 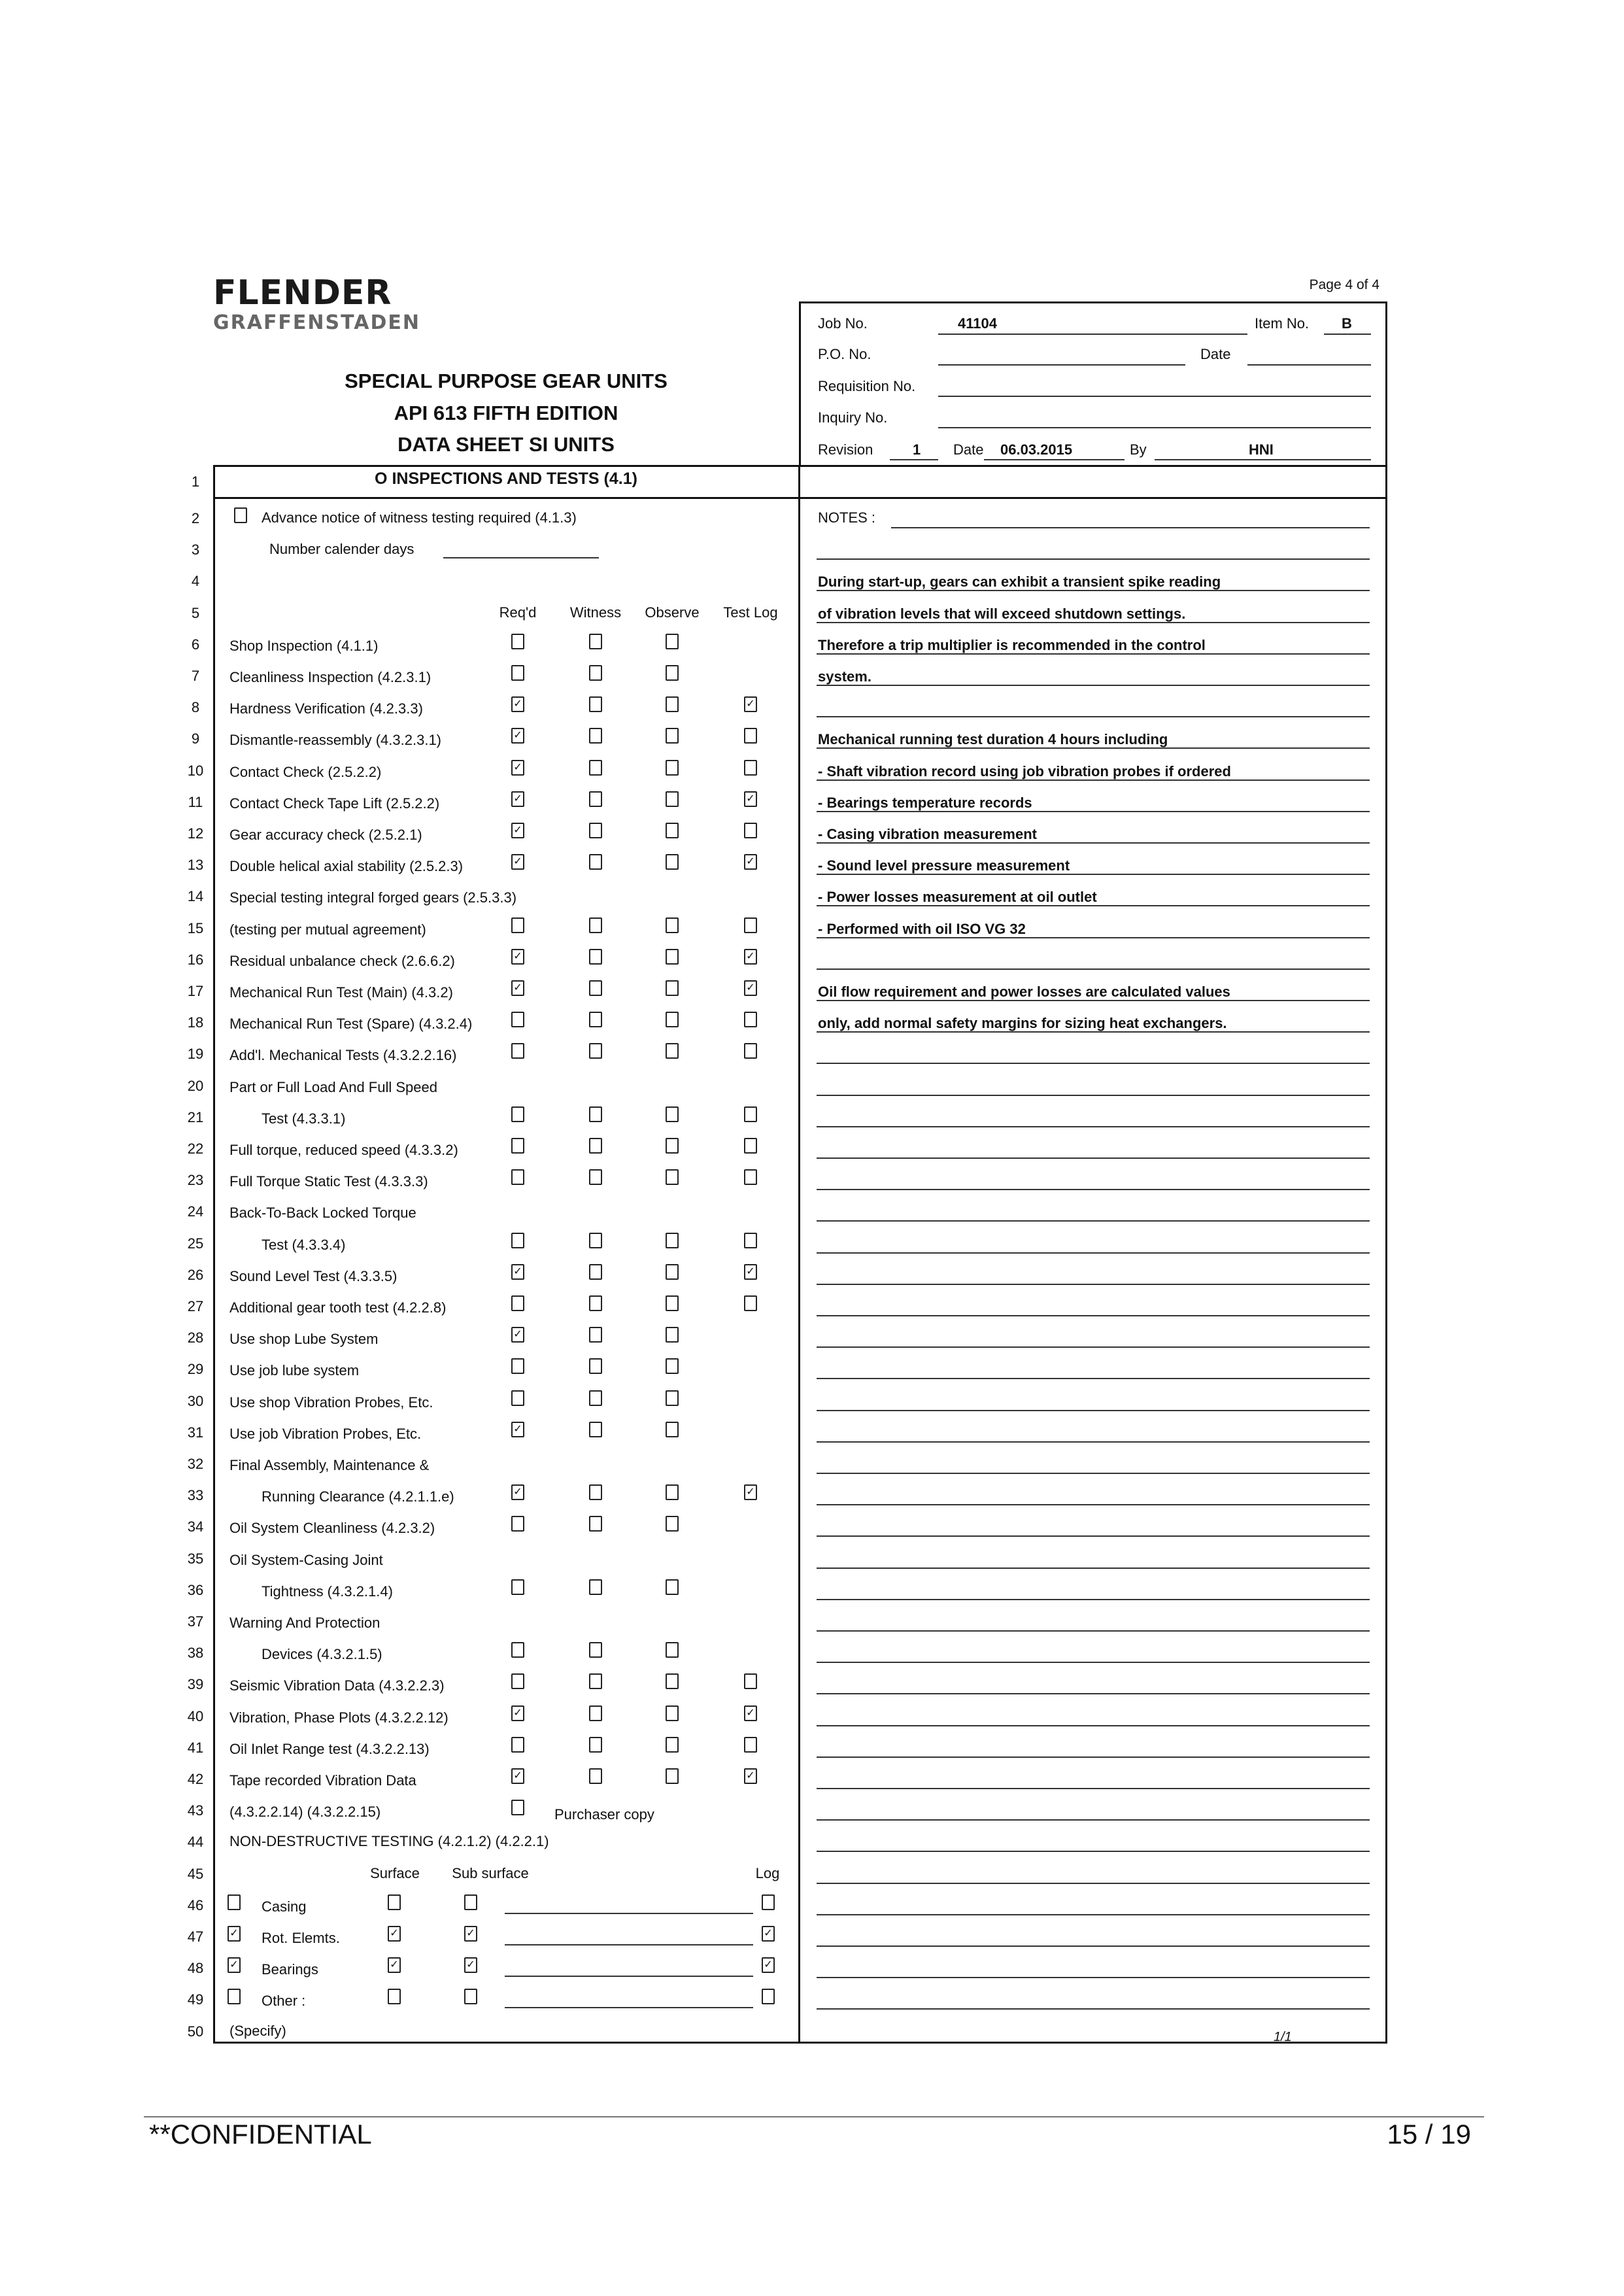 I want to click on advance-notice-checkbox, so click(x=241, y=515).